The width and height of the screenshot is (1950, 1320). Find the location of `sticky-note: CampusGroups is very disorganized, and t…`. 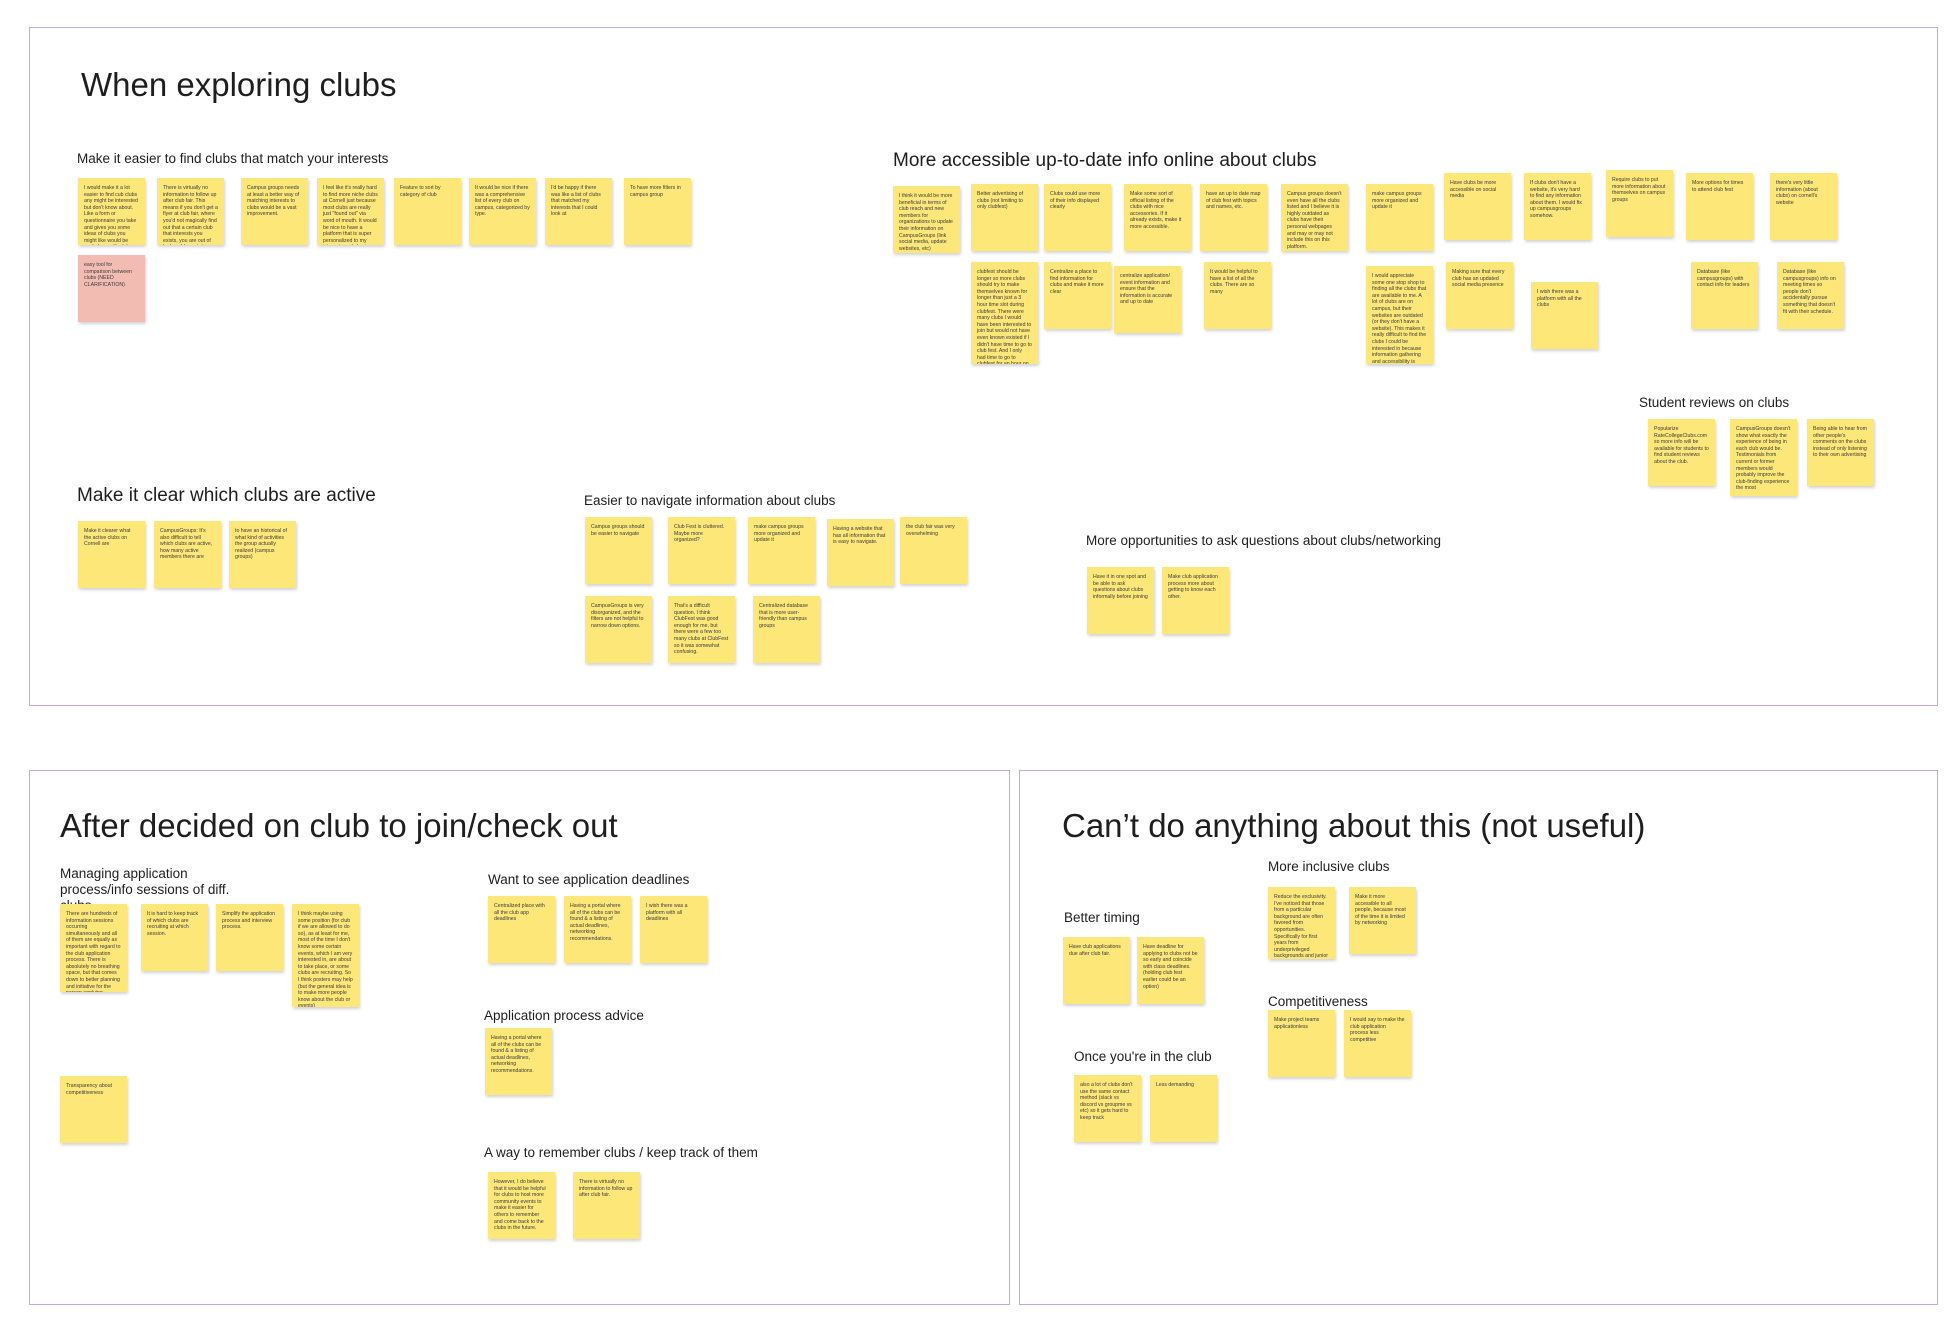

sticky-note: CampusGroups is very disorganized, and t… is located at coordinates (618, 629).